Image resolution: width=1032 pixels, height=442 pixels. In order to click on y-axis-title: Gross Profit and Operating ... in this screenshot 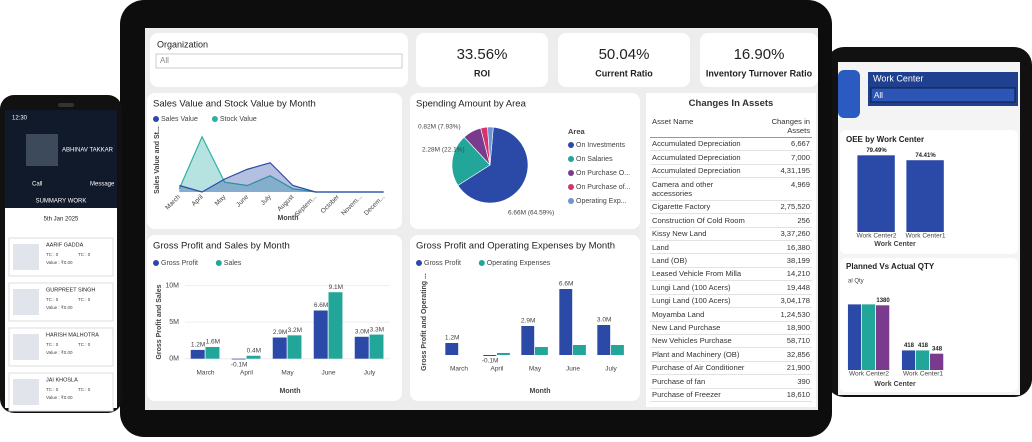, I will do `click(424, 322)`.